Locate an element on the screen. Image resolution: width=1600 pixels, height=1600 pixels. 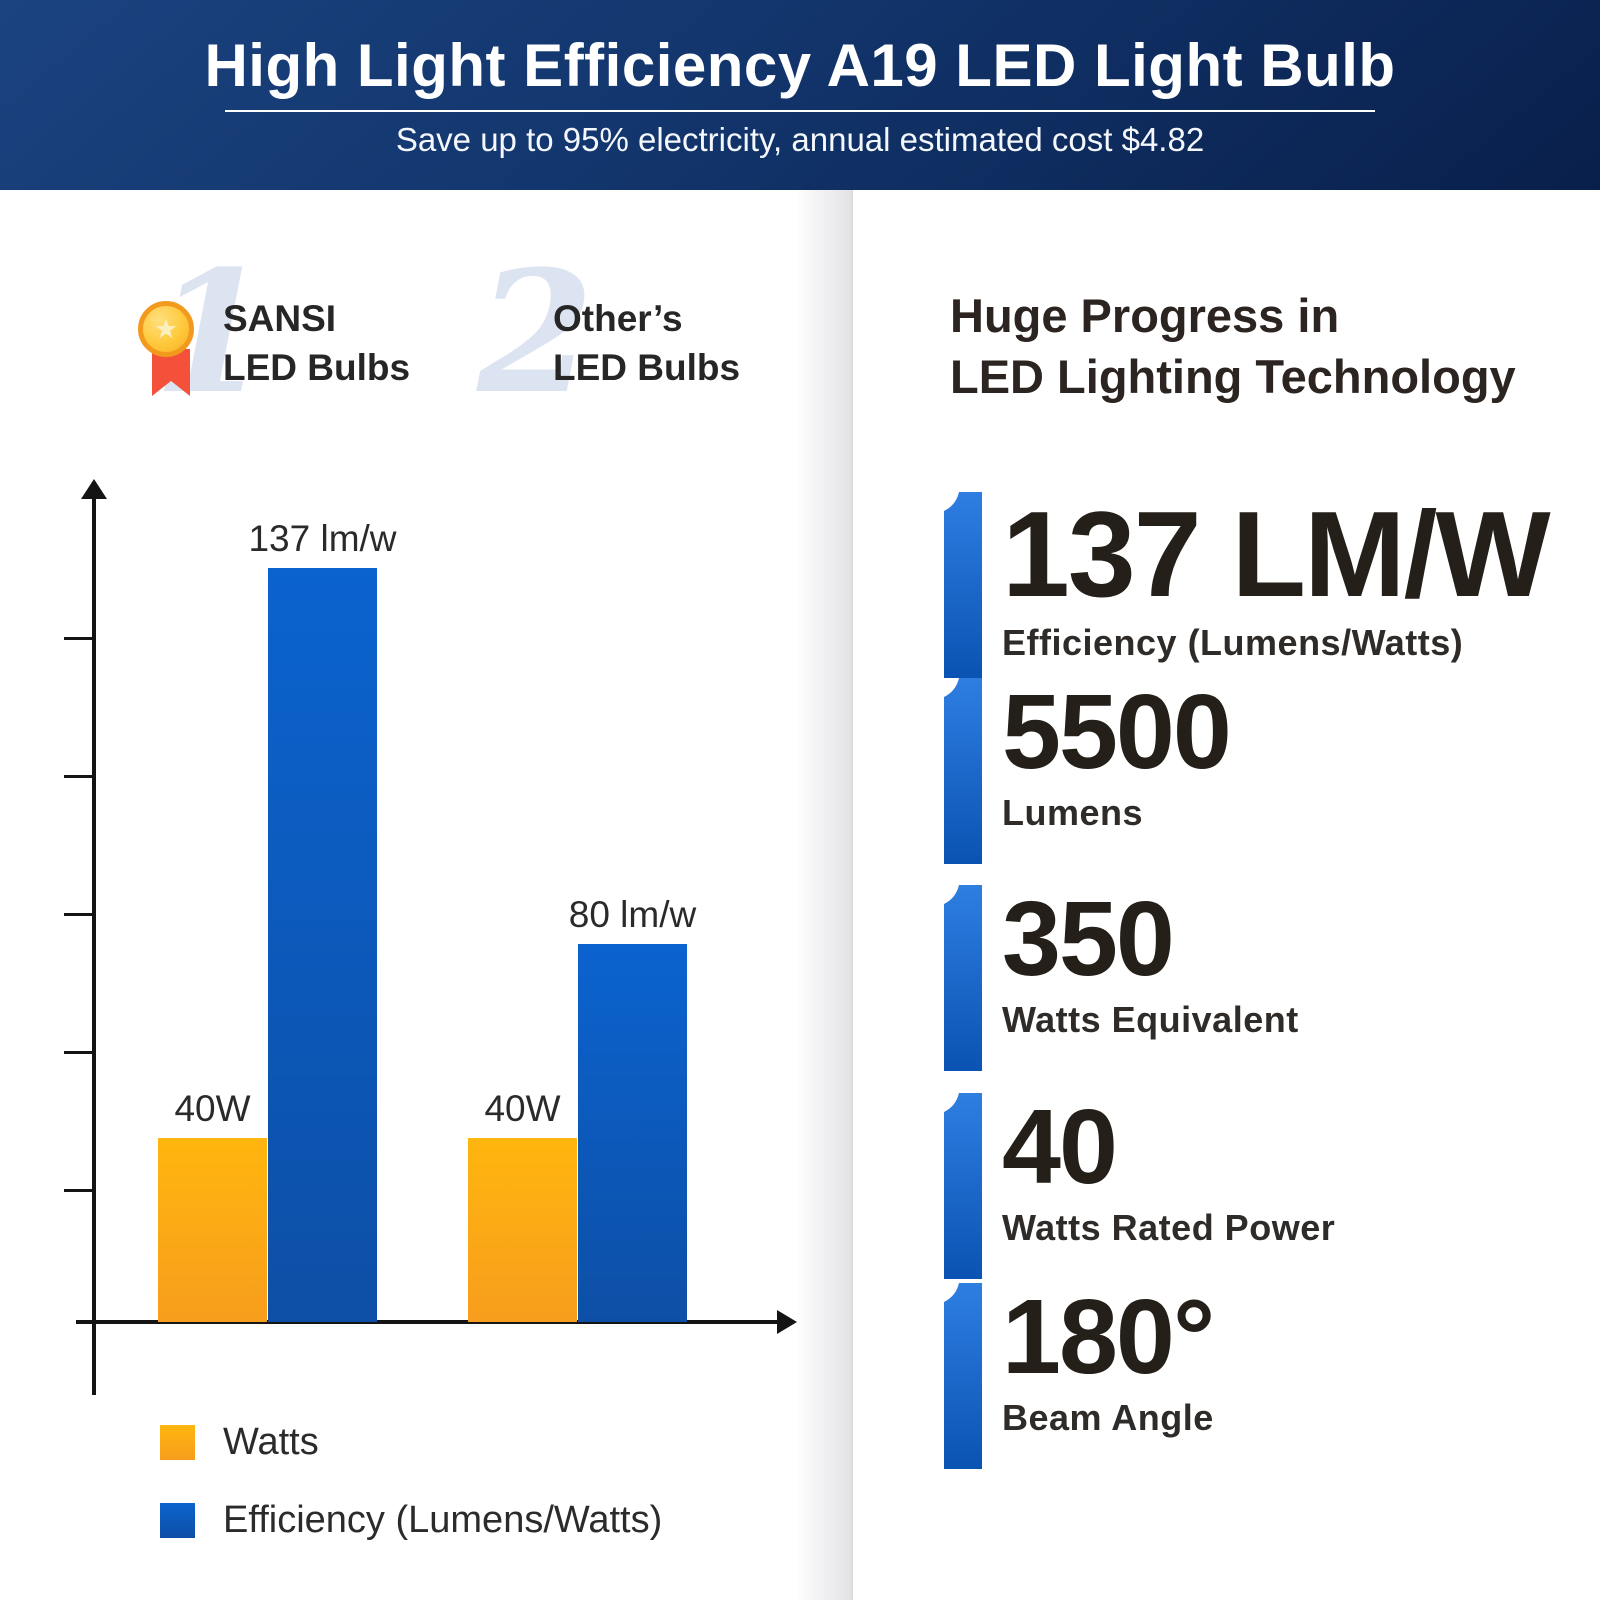
medal-icon: ★ is located at coordinates (170, 350).